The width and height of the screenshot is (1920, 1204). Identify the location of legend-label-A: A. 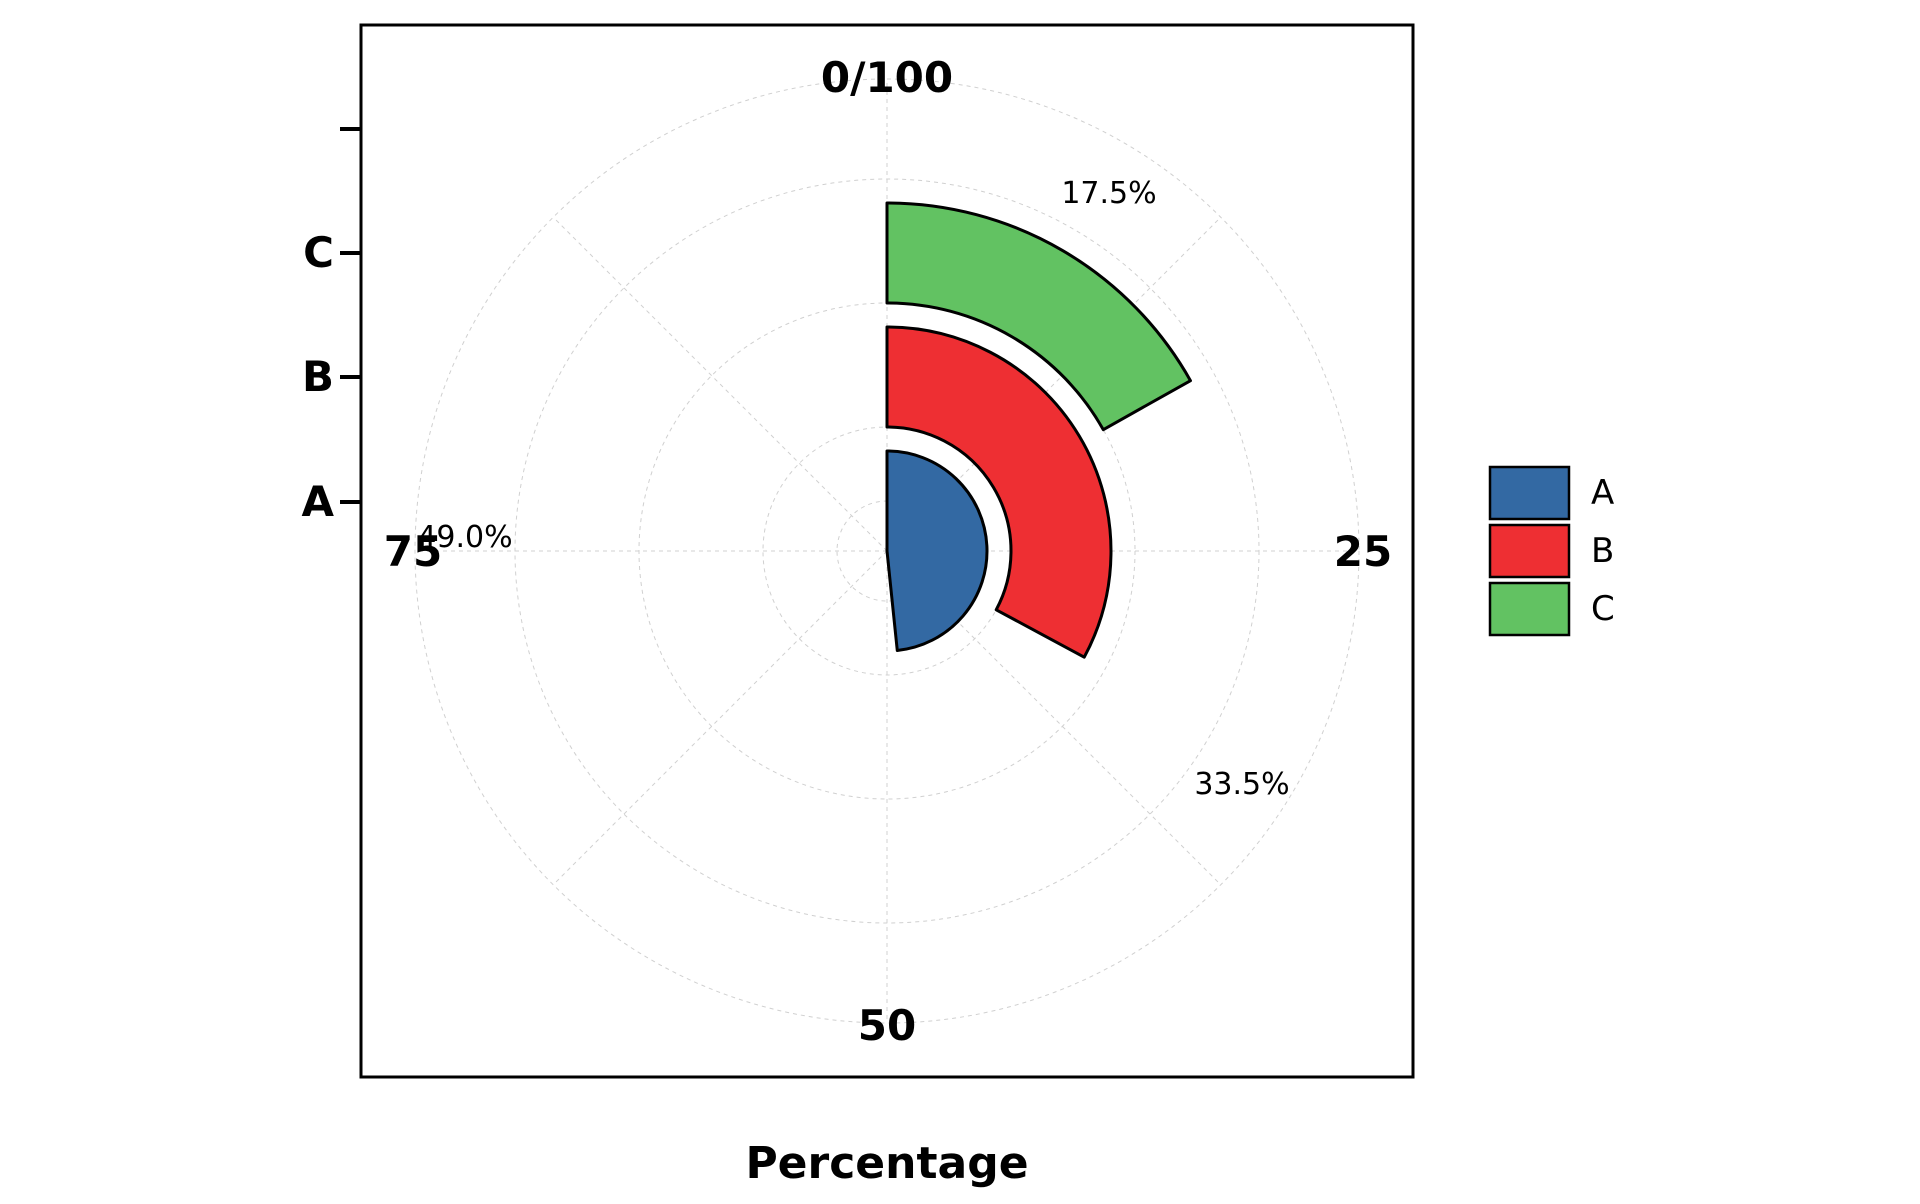
(1602, 493).